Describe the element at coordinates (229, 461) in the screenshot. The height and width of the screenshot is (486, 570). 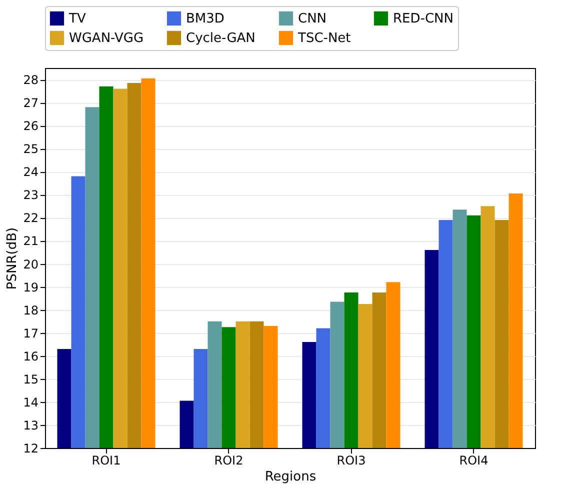
I see `x-tick-label: ROI2` at that location.